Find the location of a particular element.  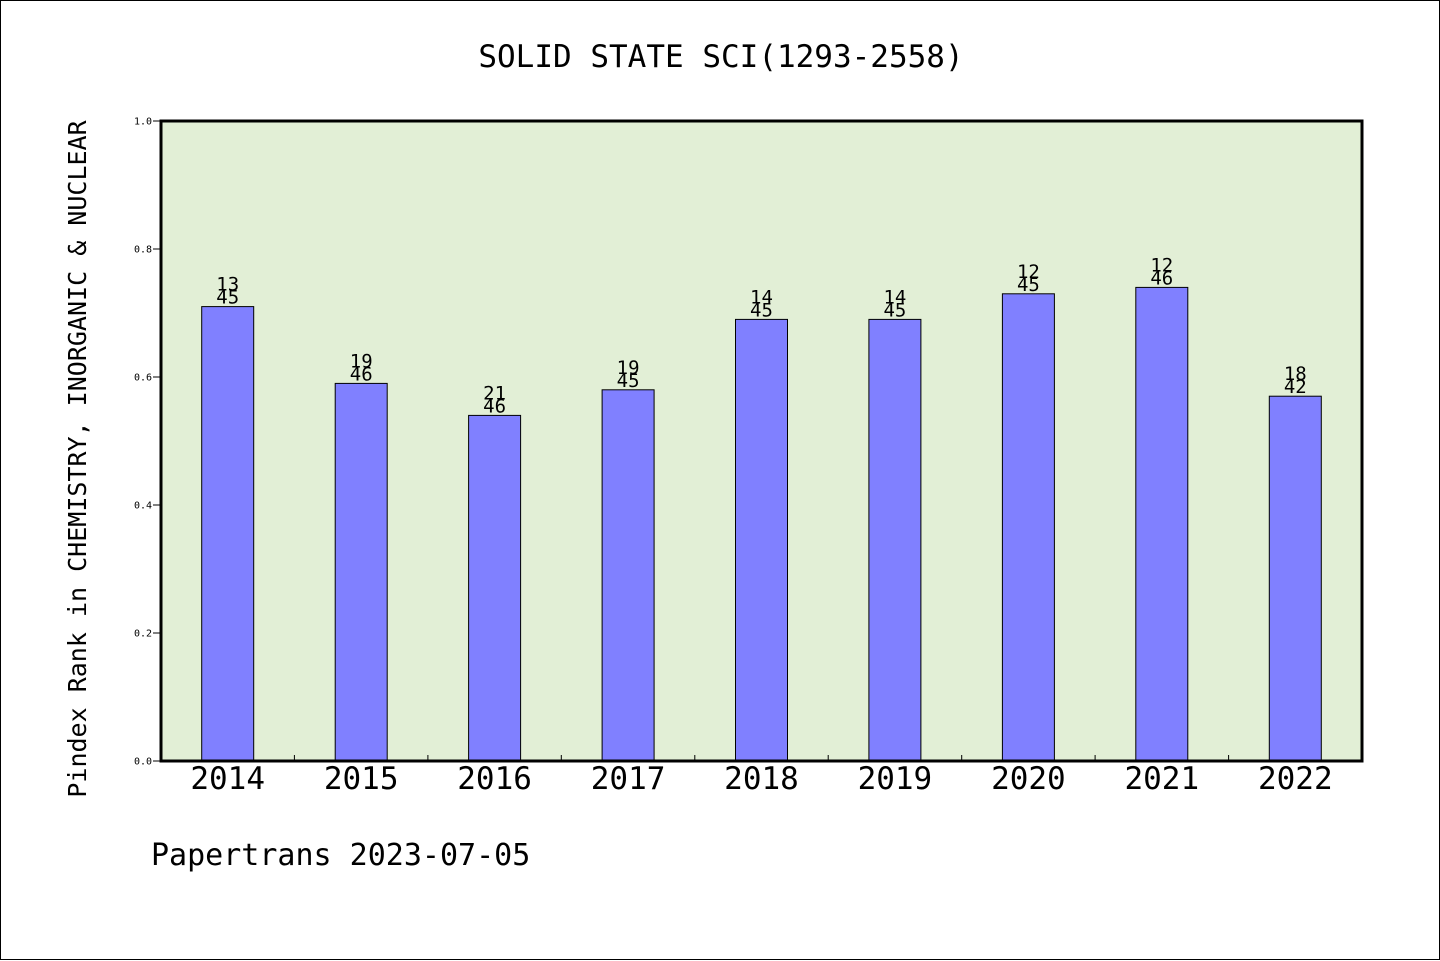

y-tick-label: 1.0 is located at coordinates (143, 122).